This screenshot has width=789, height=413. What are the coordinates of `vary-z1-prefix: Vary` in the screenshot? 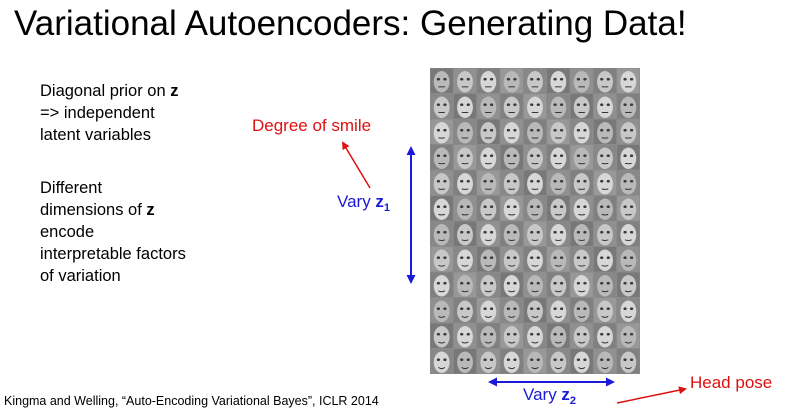 It's located at (356, 201).